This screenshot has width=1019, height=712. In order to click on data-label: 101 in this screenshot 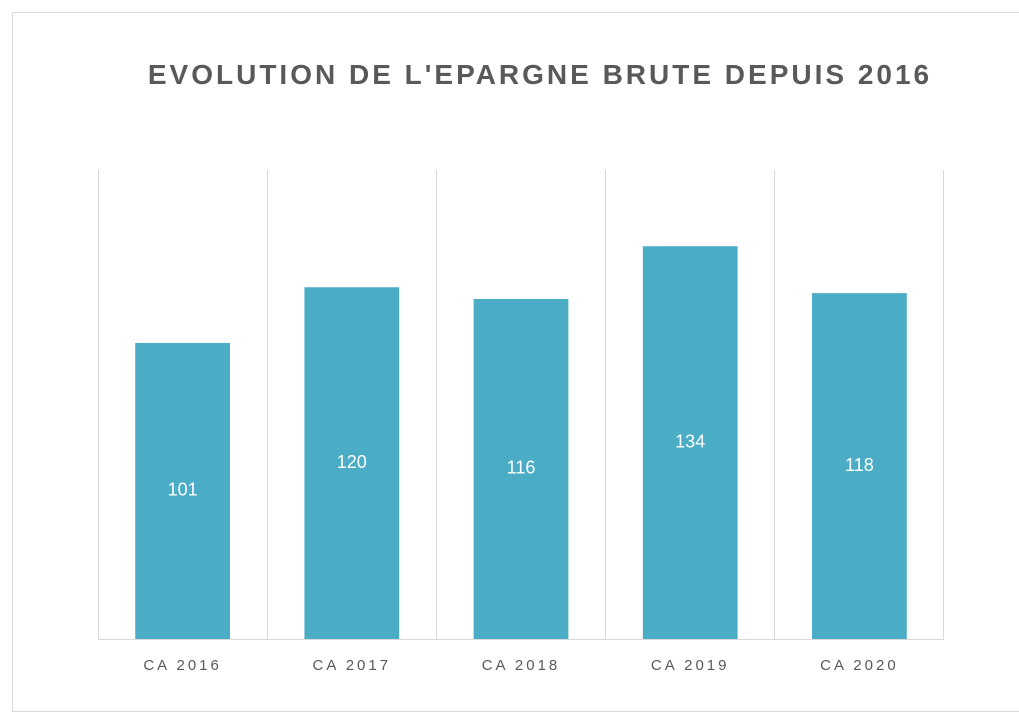, I will do `click(183, 490)`.